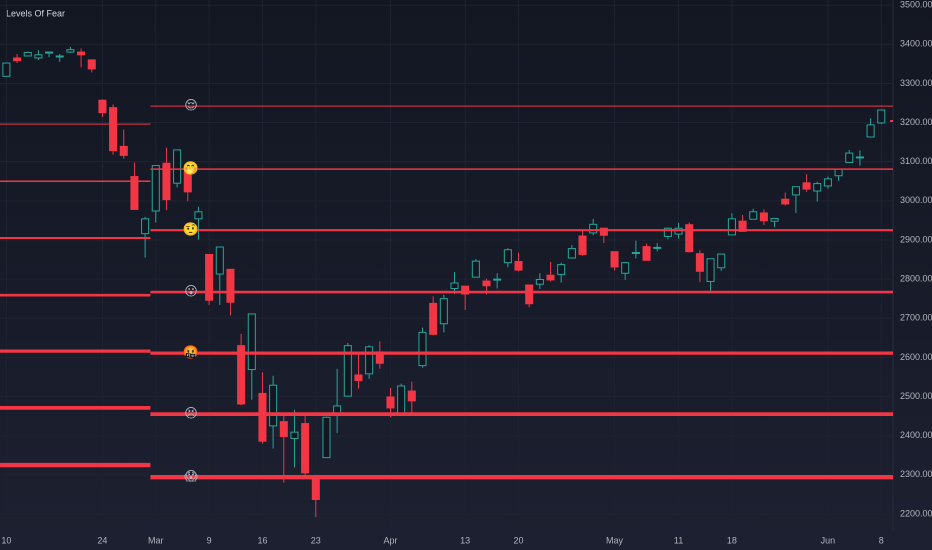 Image resolution: width=932 pixels, height=550 pixels. Describe the element at coordinates (191, 477) in the screenshot. I see `level-emoji: 😱` at that location.